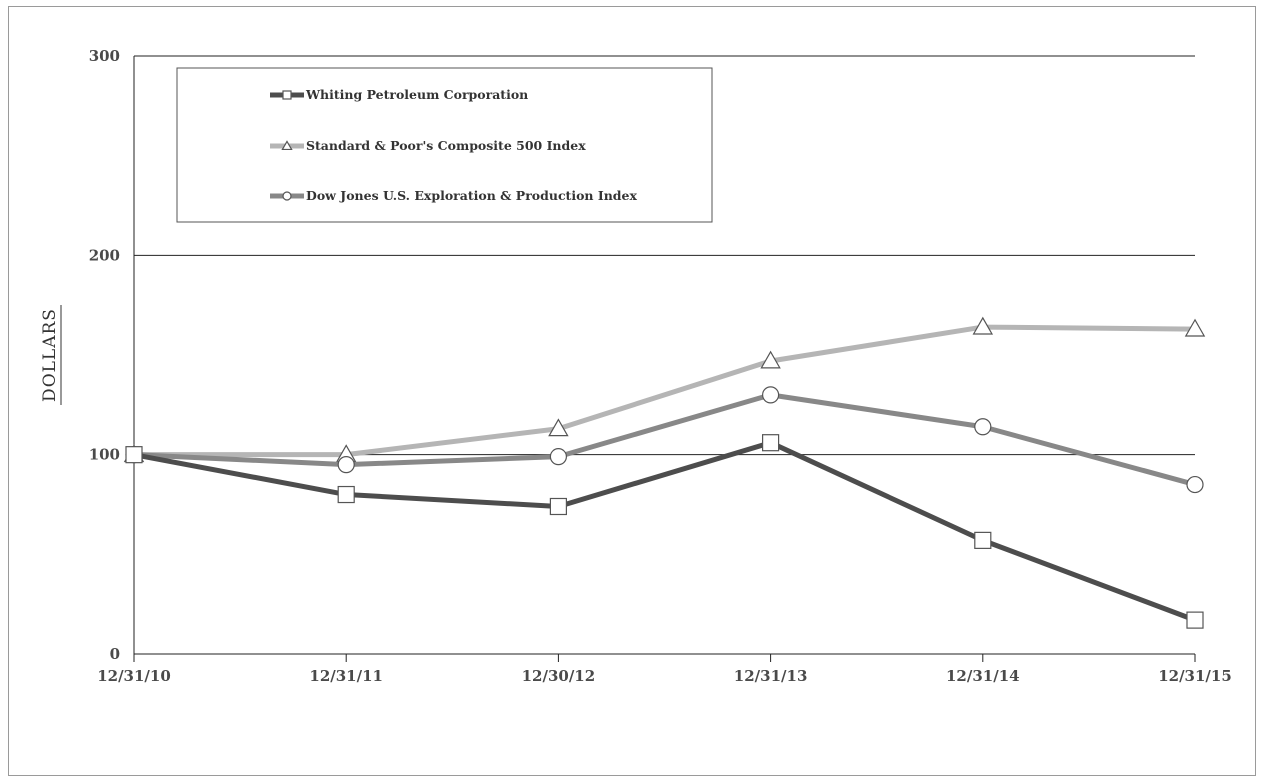 The image size is (1262, 782). What do you see at coordinates (664, 439) in the screenshot?
I see `series-line-circle` at bounding box center [664, 439].